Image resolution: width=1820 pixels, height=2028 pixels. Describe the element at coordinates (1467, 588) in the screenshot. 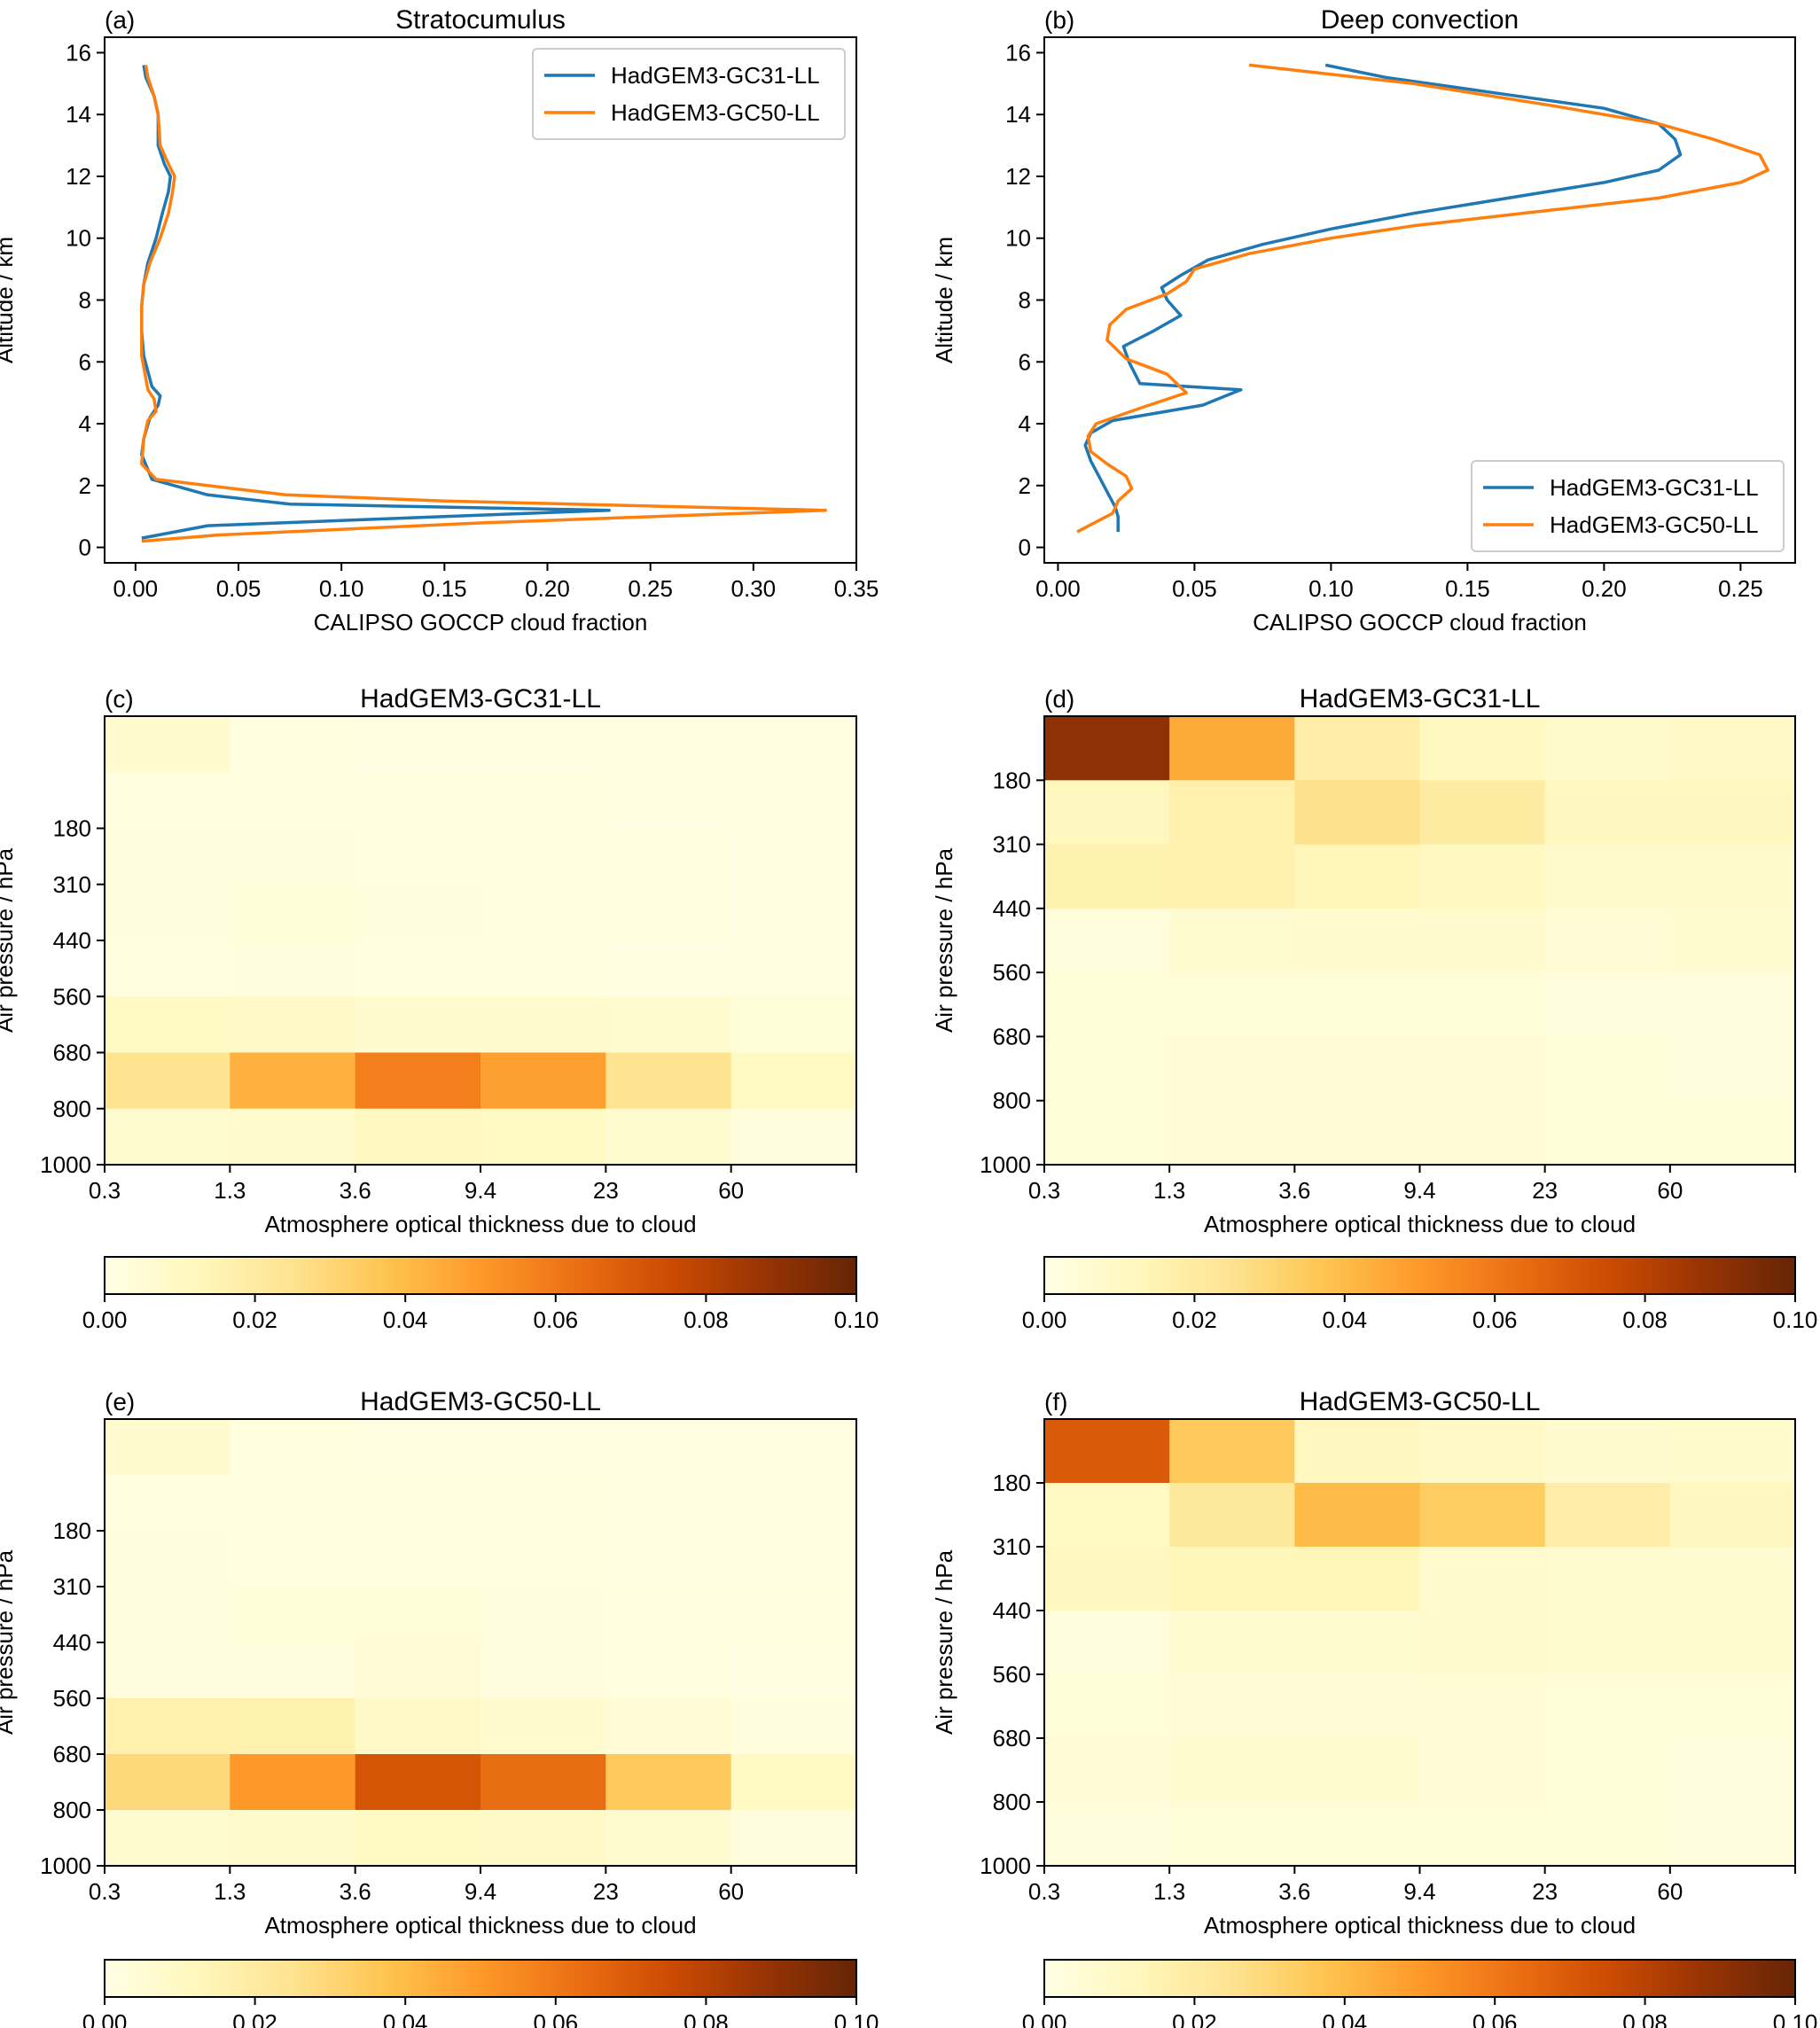

I see `x-tick-label: 0.15` at that location.